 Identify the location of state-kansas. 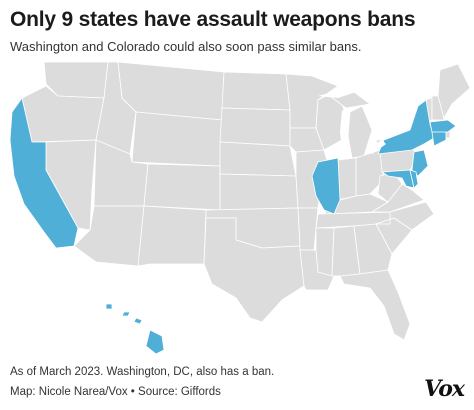
(259, 192).